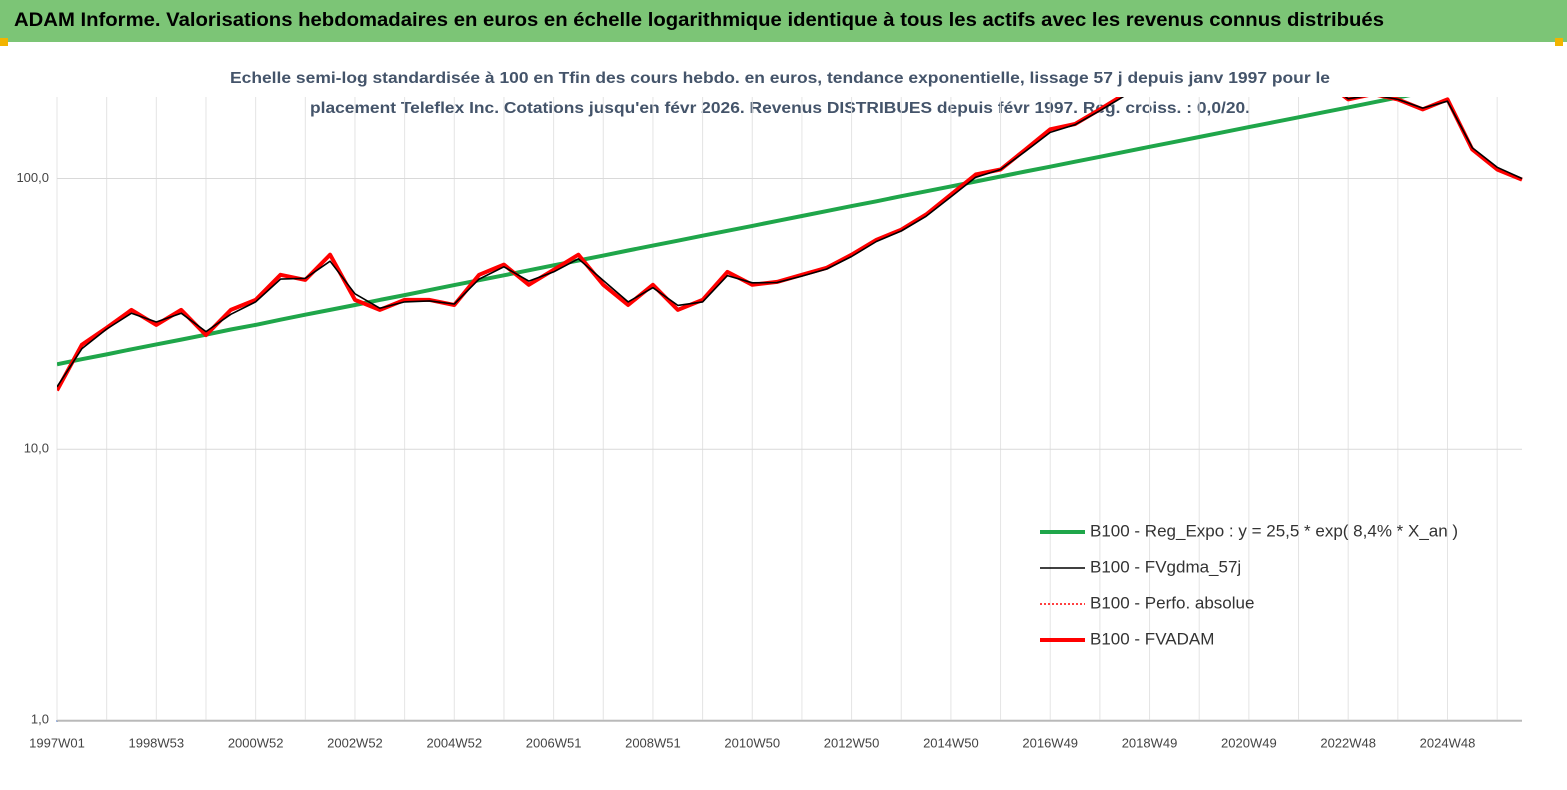 The image size is (1567, 790). What do you see at coordinates (1152, 638) in the screenshot?
I see `legend-label: B100 - FVADAM` at bounding box center [1152, 638].